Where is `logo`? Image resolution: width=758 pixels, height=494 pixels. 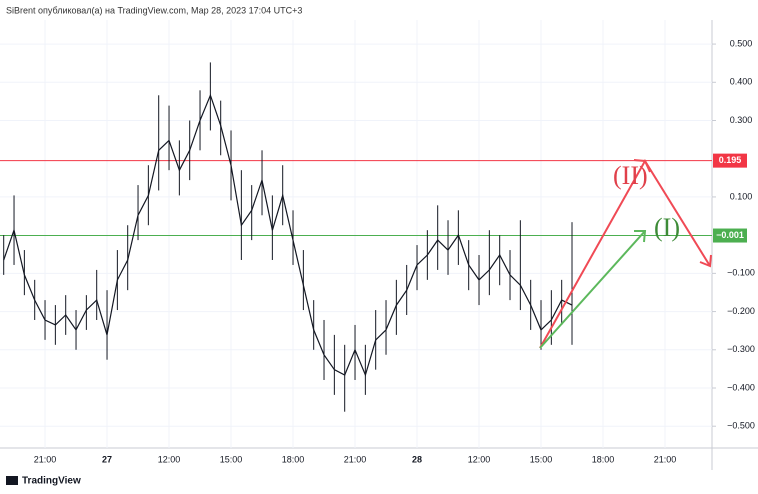
logo is located at coordinates (12, 480).